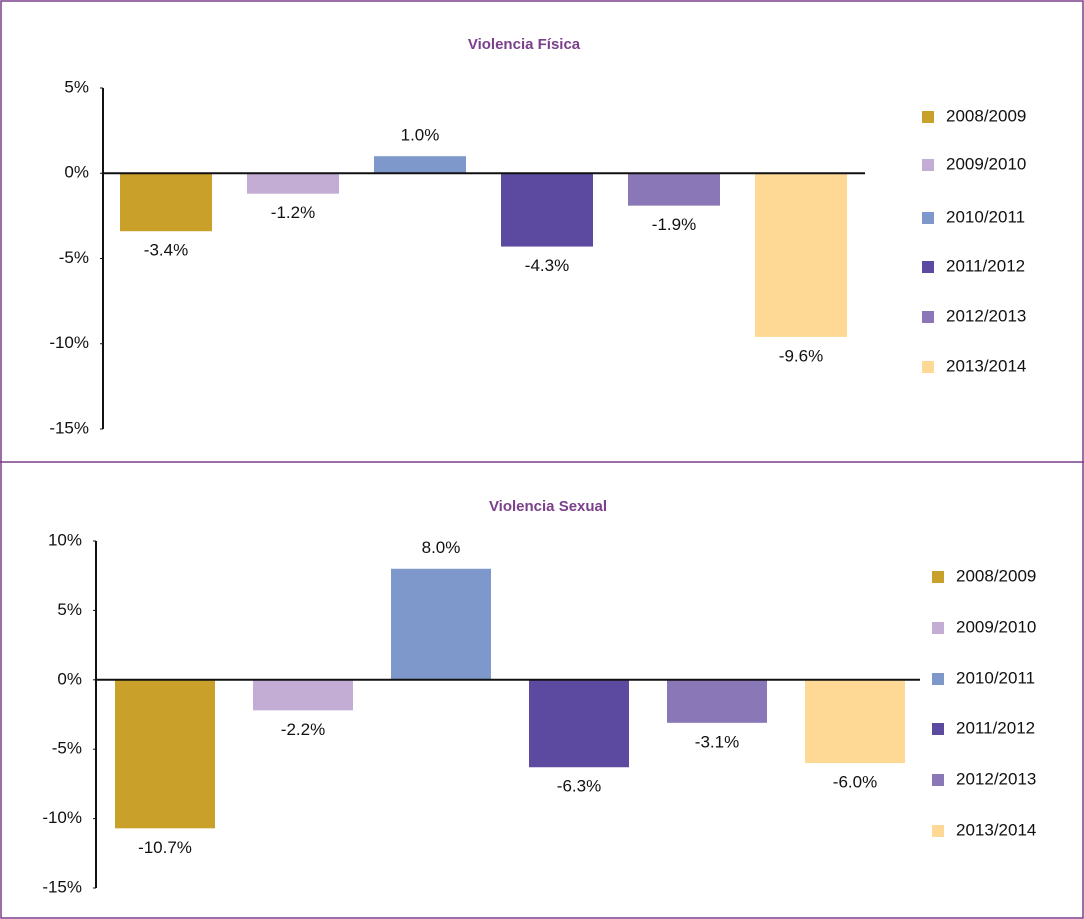 This screenshot has width=1084, height=919. I want to click on data-label: -2.2%, so click(303, 729).